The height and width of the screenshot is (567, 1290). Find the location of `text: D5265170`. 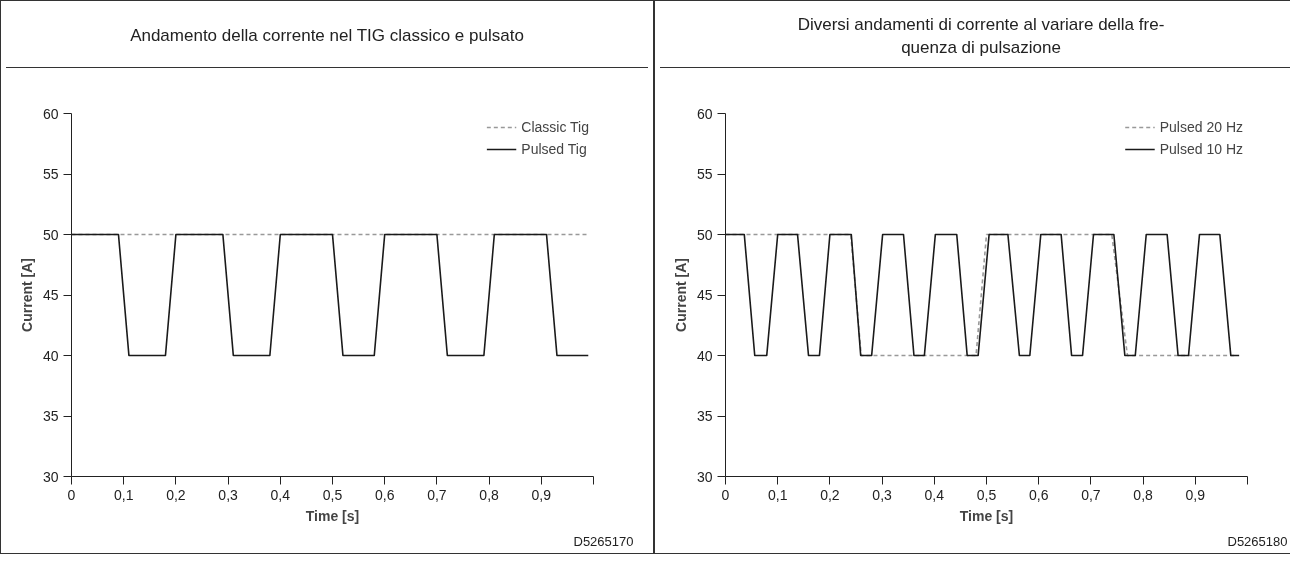

text: D5265170 is located at coordinates (603, 541).